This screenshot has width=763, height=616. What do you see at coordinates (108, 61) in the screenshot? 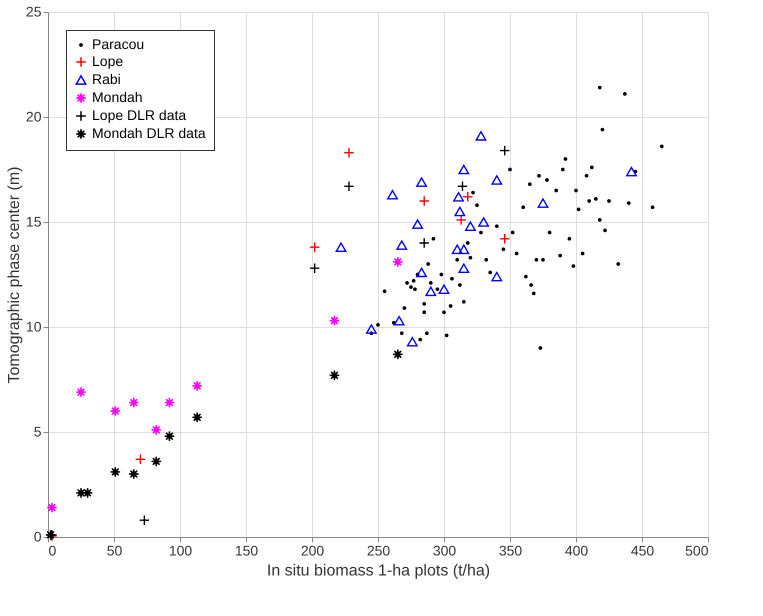
I see `legend-label: Lope` at bounding box center [108, 61].